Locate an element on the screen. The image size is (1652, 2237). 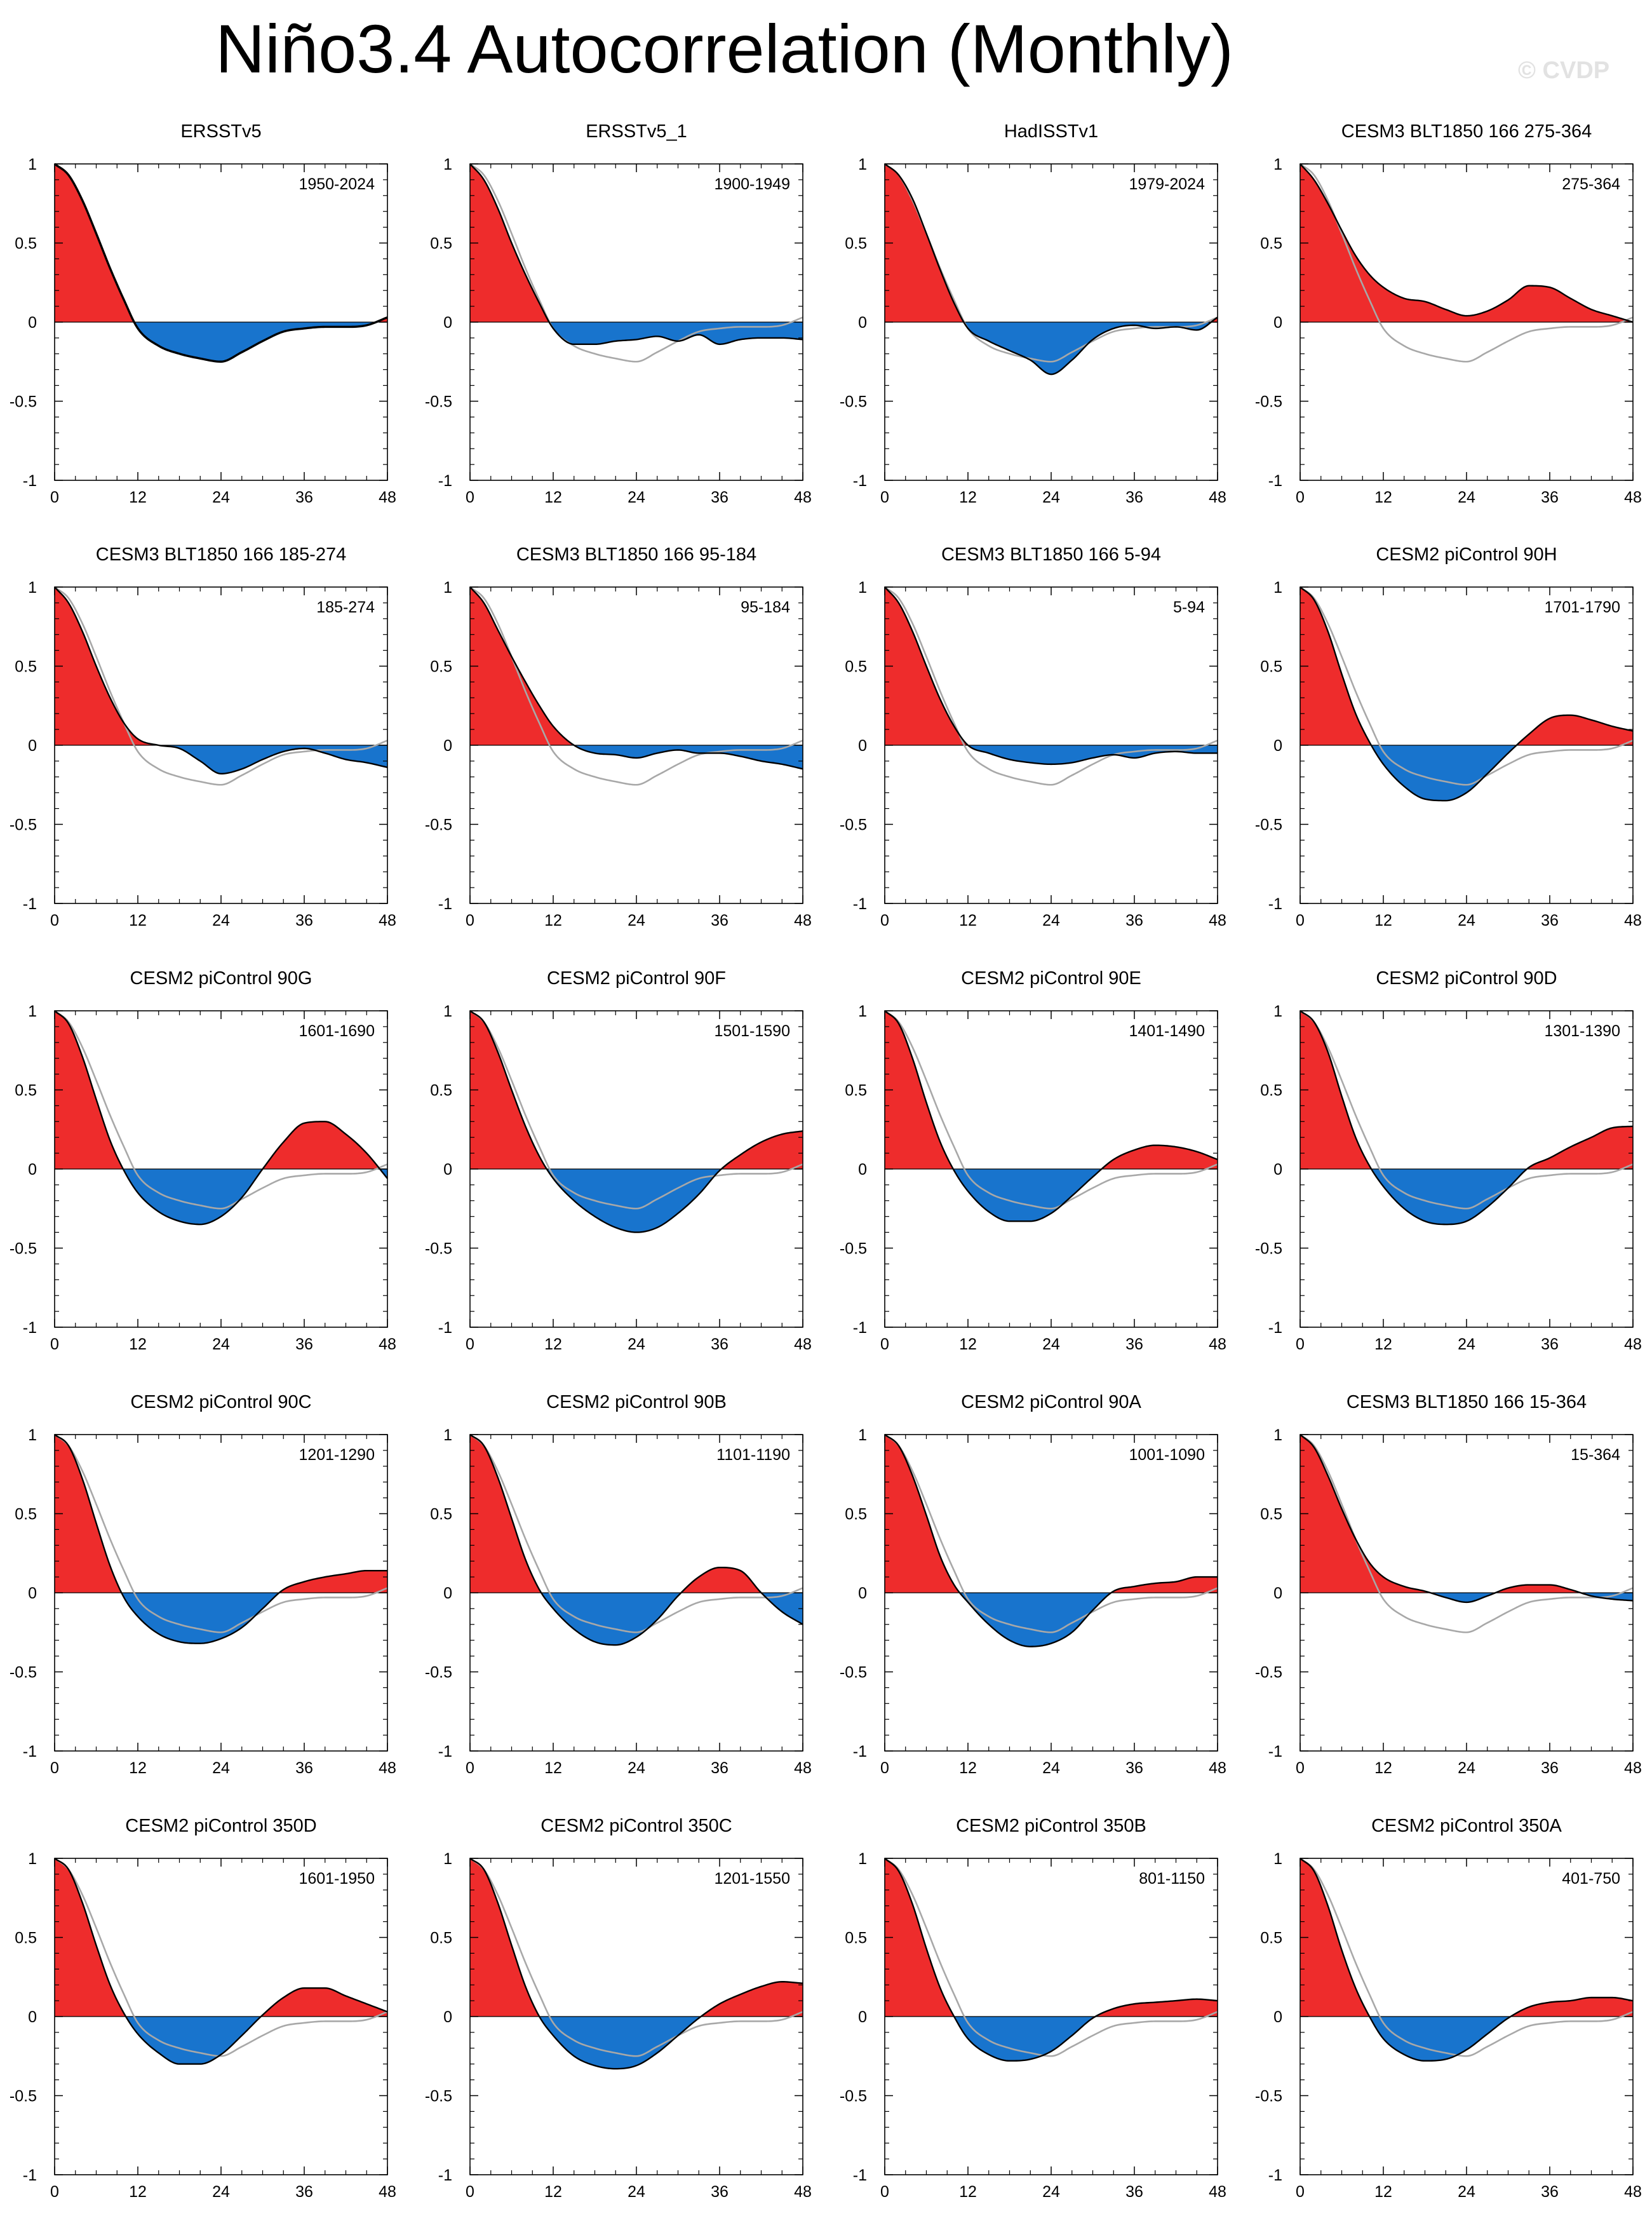
period-label: 801-1150 is located at coordinates (1172, 1879).